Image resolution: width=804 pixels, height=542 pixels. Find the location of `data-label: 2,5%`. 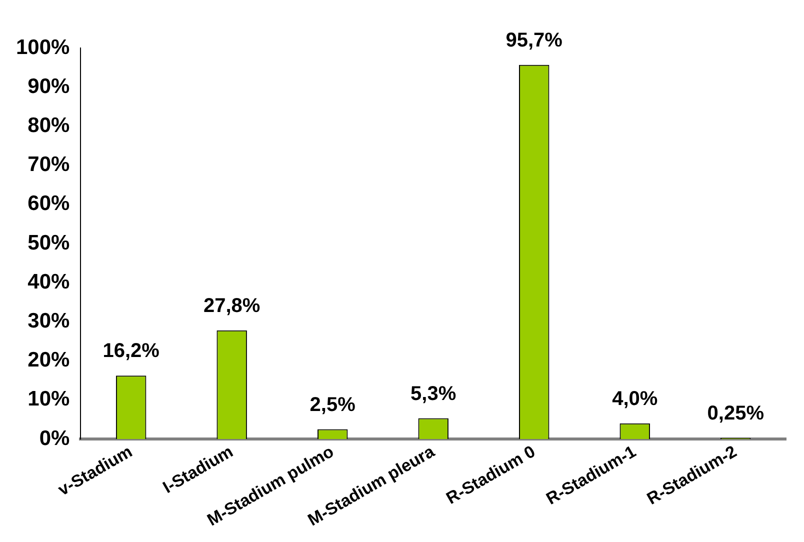

data-label: 2,5% is located at coordinates (333, 405).